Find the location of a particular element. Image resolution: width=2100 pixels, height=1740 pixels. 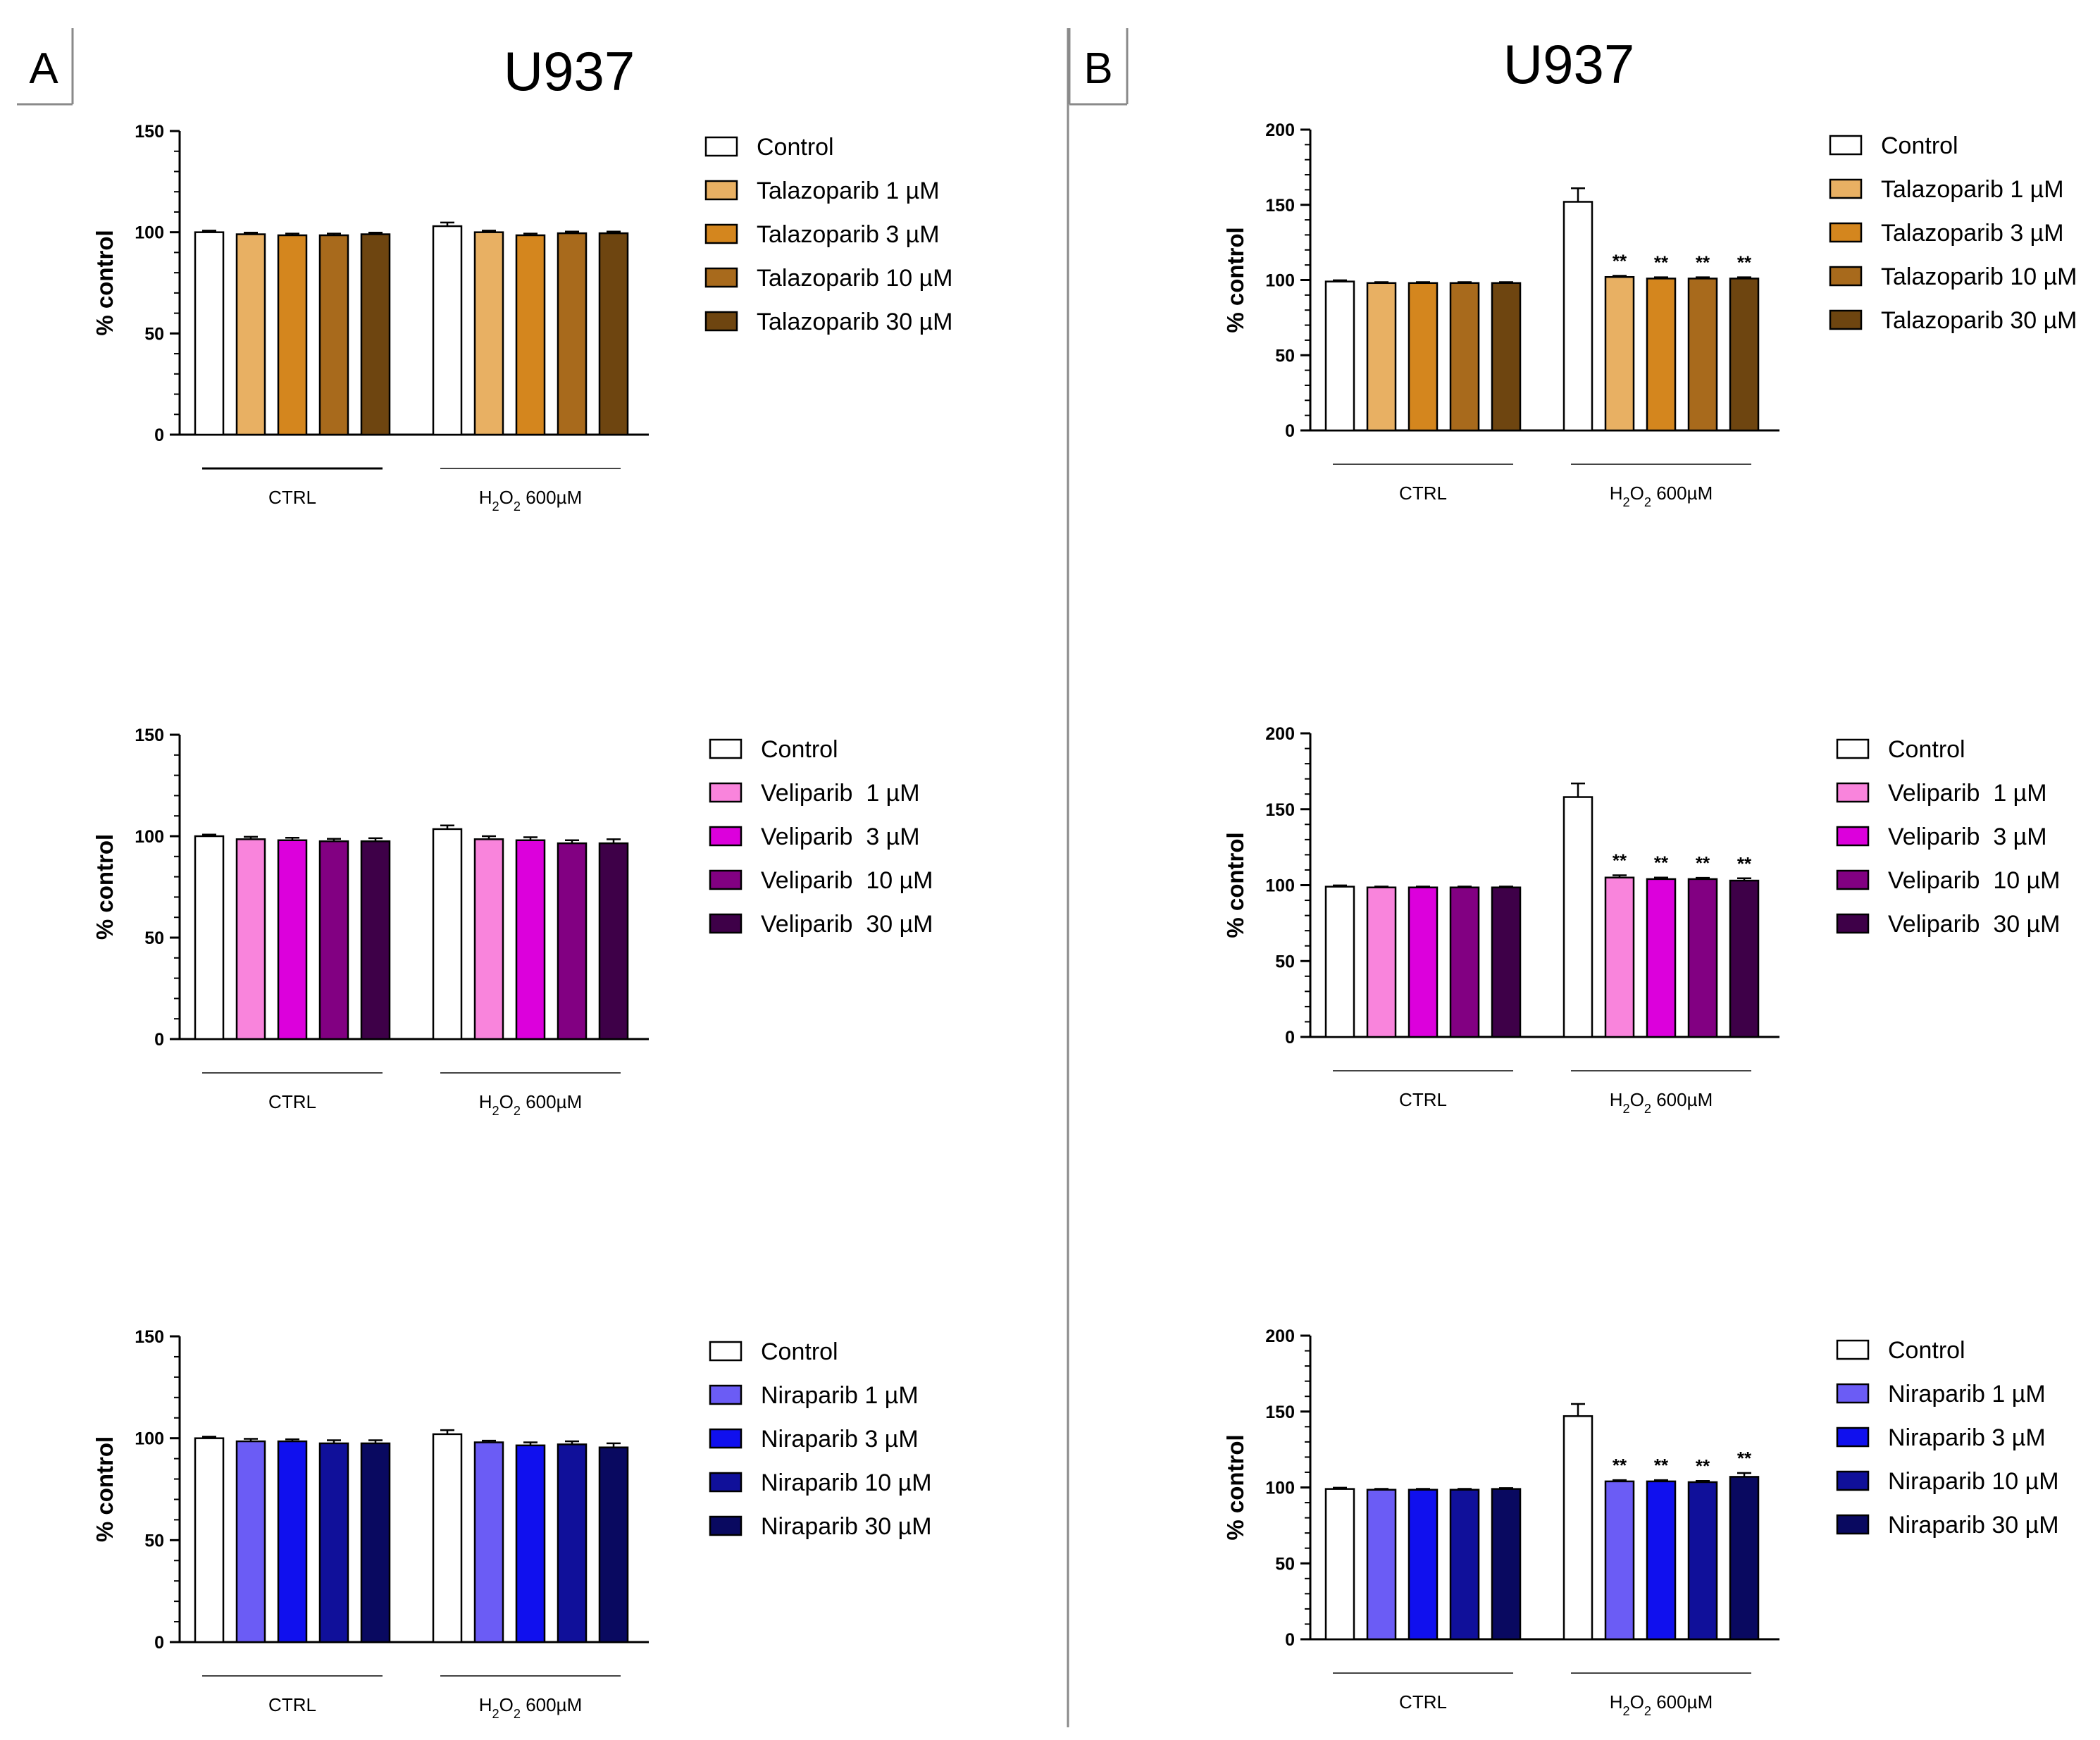

legend-label: Veliparib 3 µM is located at coordinates (1968, 837).